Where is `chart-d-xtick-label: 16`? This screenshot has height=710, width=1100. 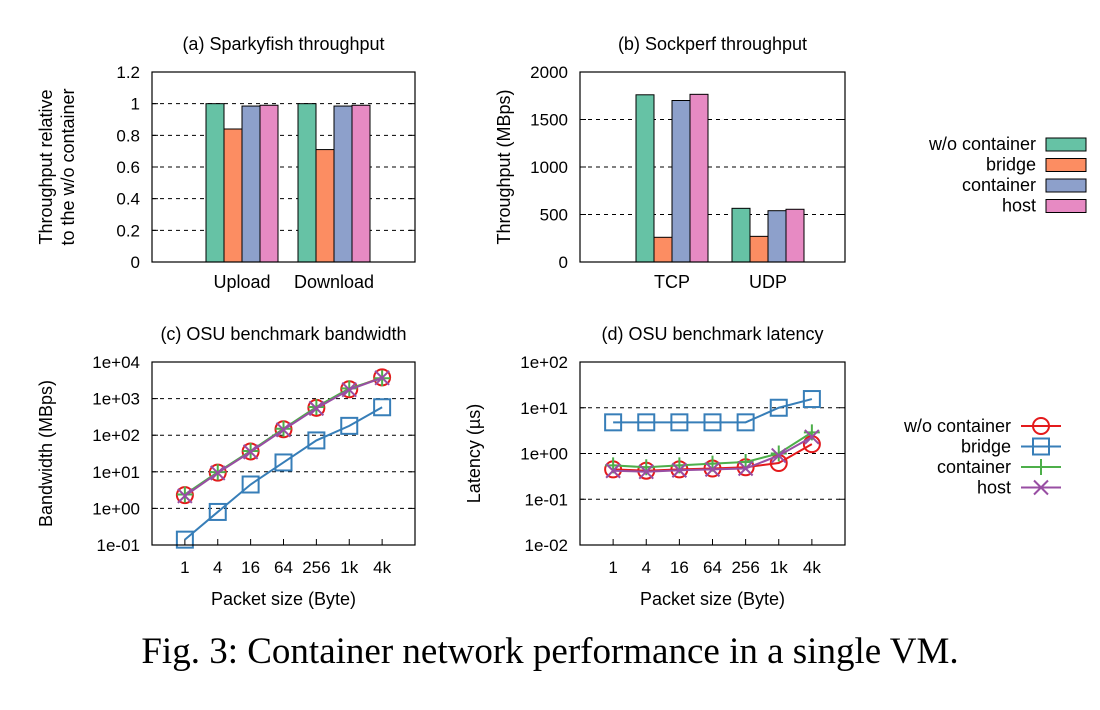
chart-d-xtick-label: 16 is located at coordinates (679, 567).